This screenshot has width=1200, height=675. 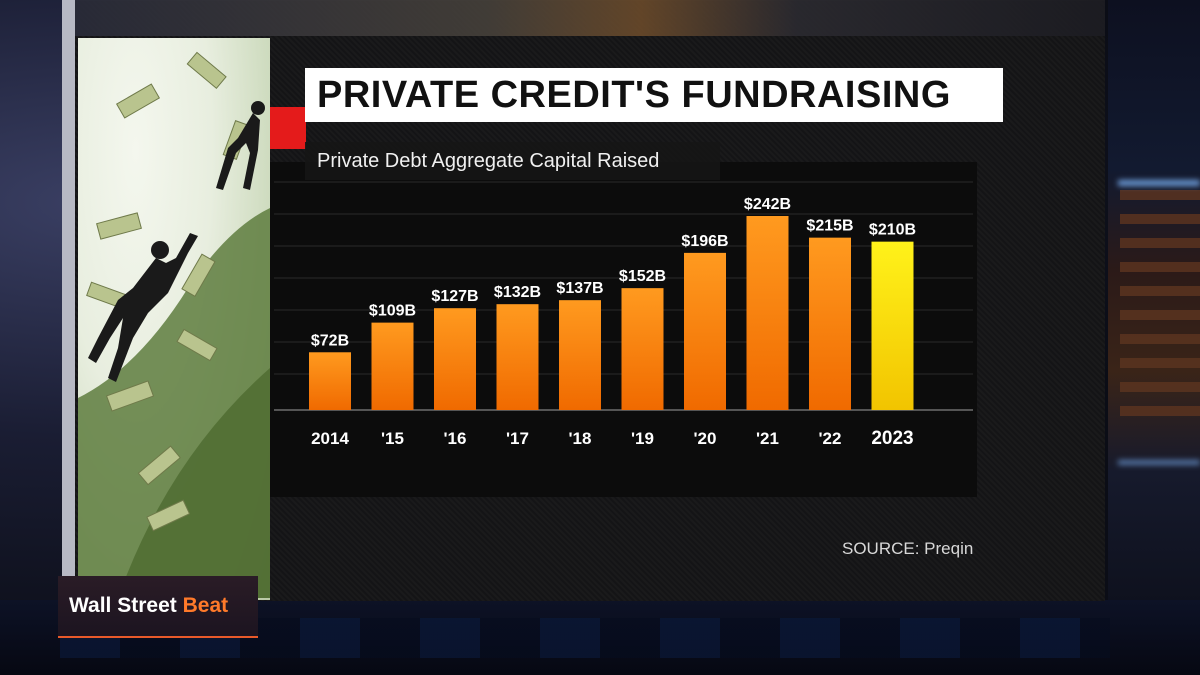 What do you see at coordinates (580, 438) in the screenshot?
I see `x-tick-label: '18` at bounding box center [580, 438].